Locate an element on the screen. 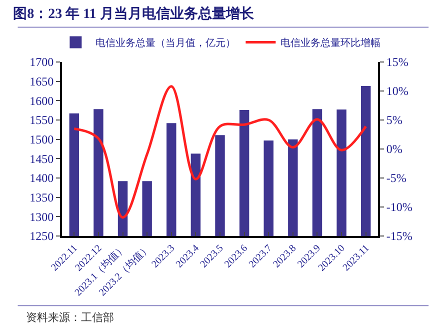  y-tick-label: 1550 is located at coordinates (42, 120).